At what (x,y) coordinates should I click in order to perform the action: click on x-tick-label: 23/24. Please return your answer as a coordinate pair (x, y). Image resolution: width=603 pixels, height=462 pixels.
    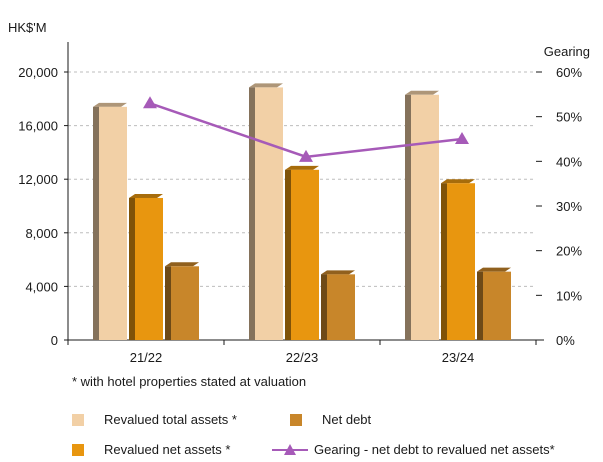
    Looking at the image, I should click on (458, 357).